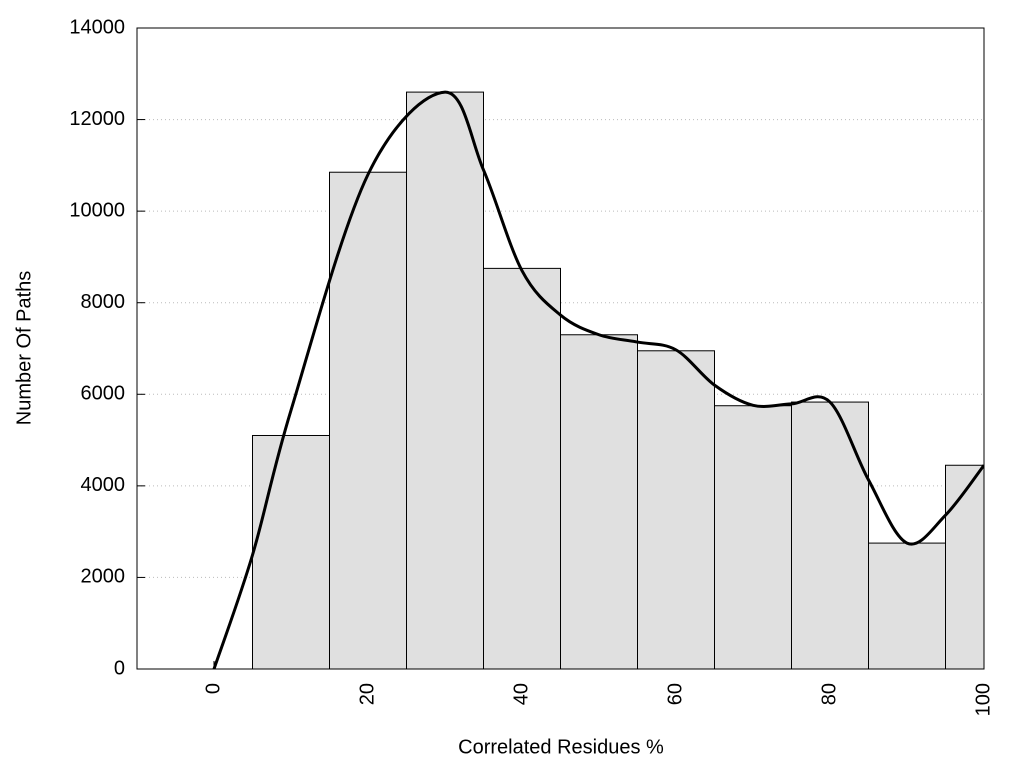  I want to click on y-tick-label: 14000, so click(97, 27).